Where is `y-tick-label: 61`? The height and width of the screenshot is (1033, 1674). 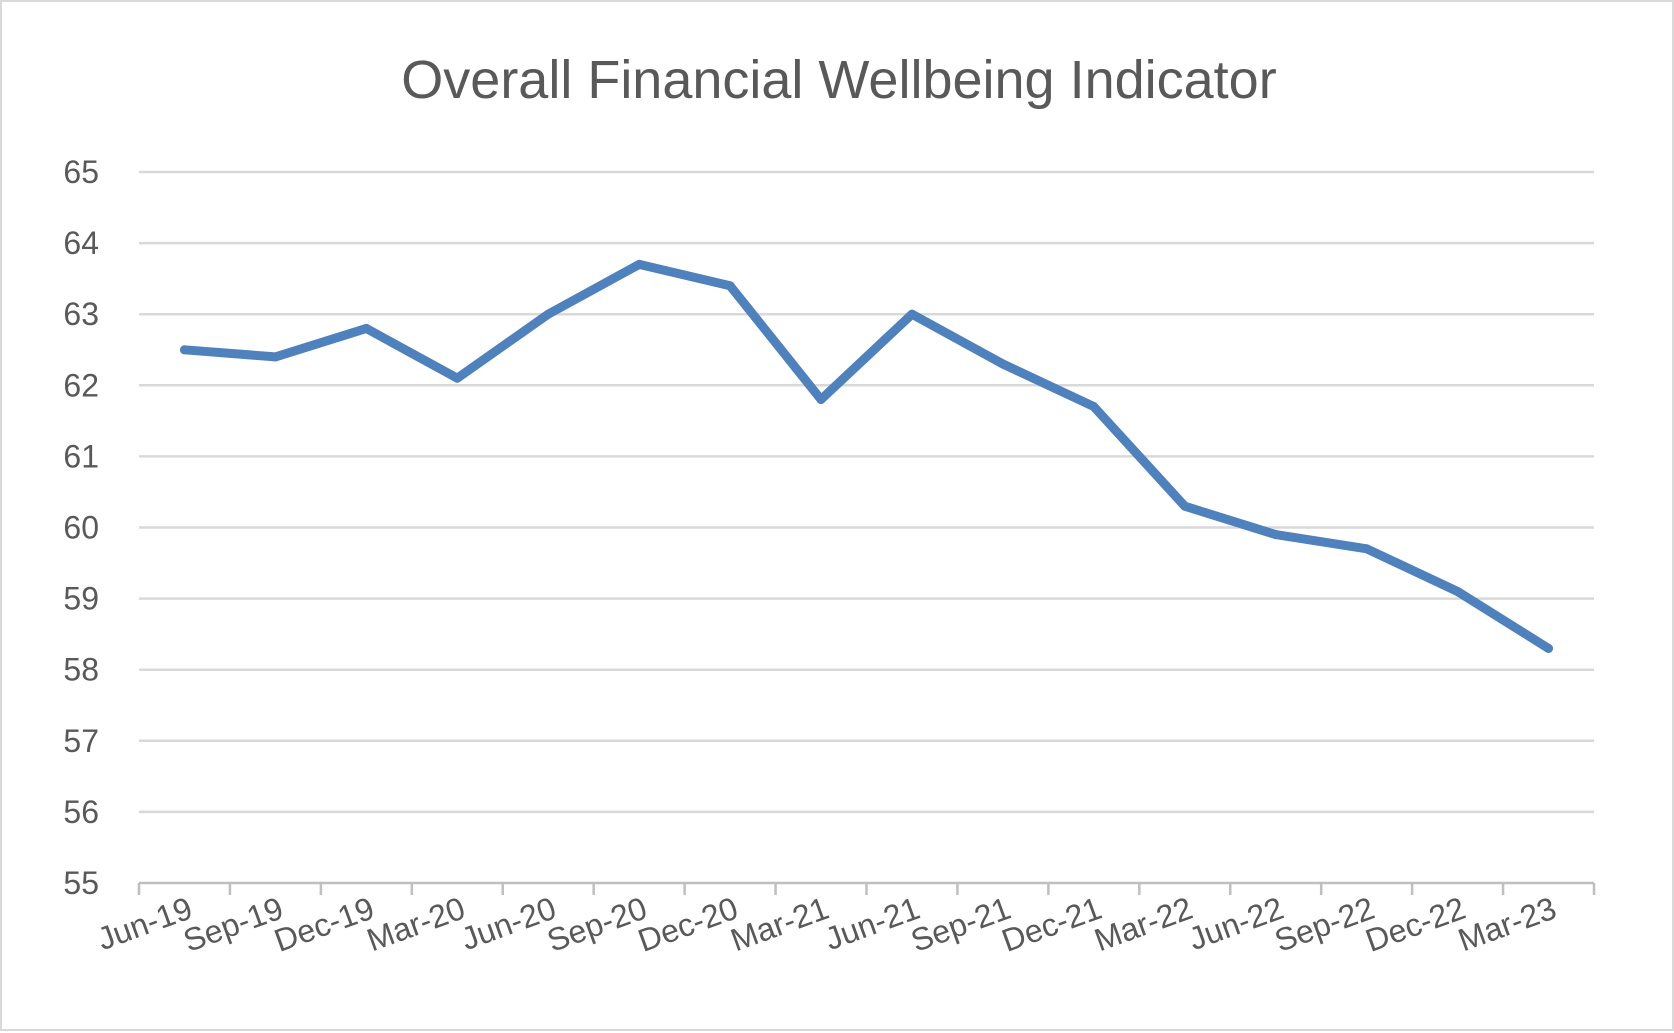
y-tick-label: 61 is located at coordinates (81, 456).